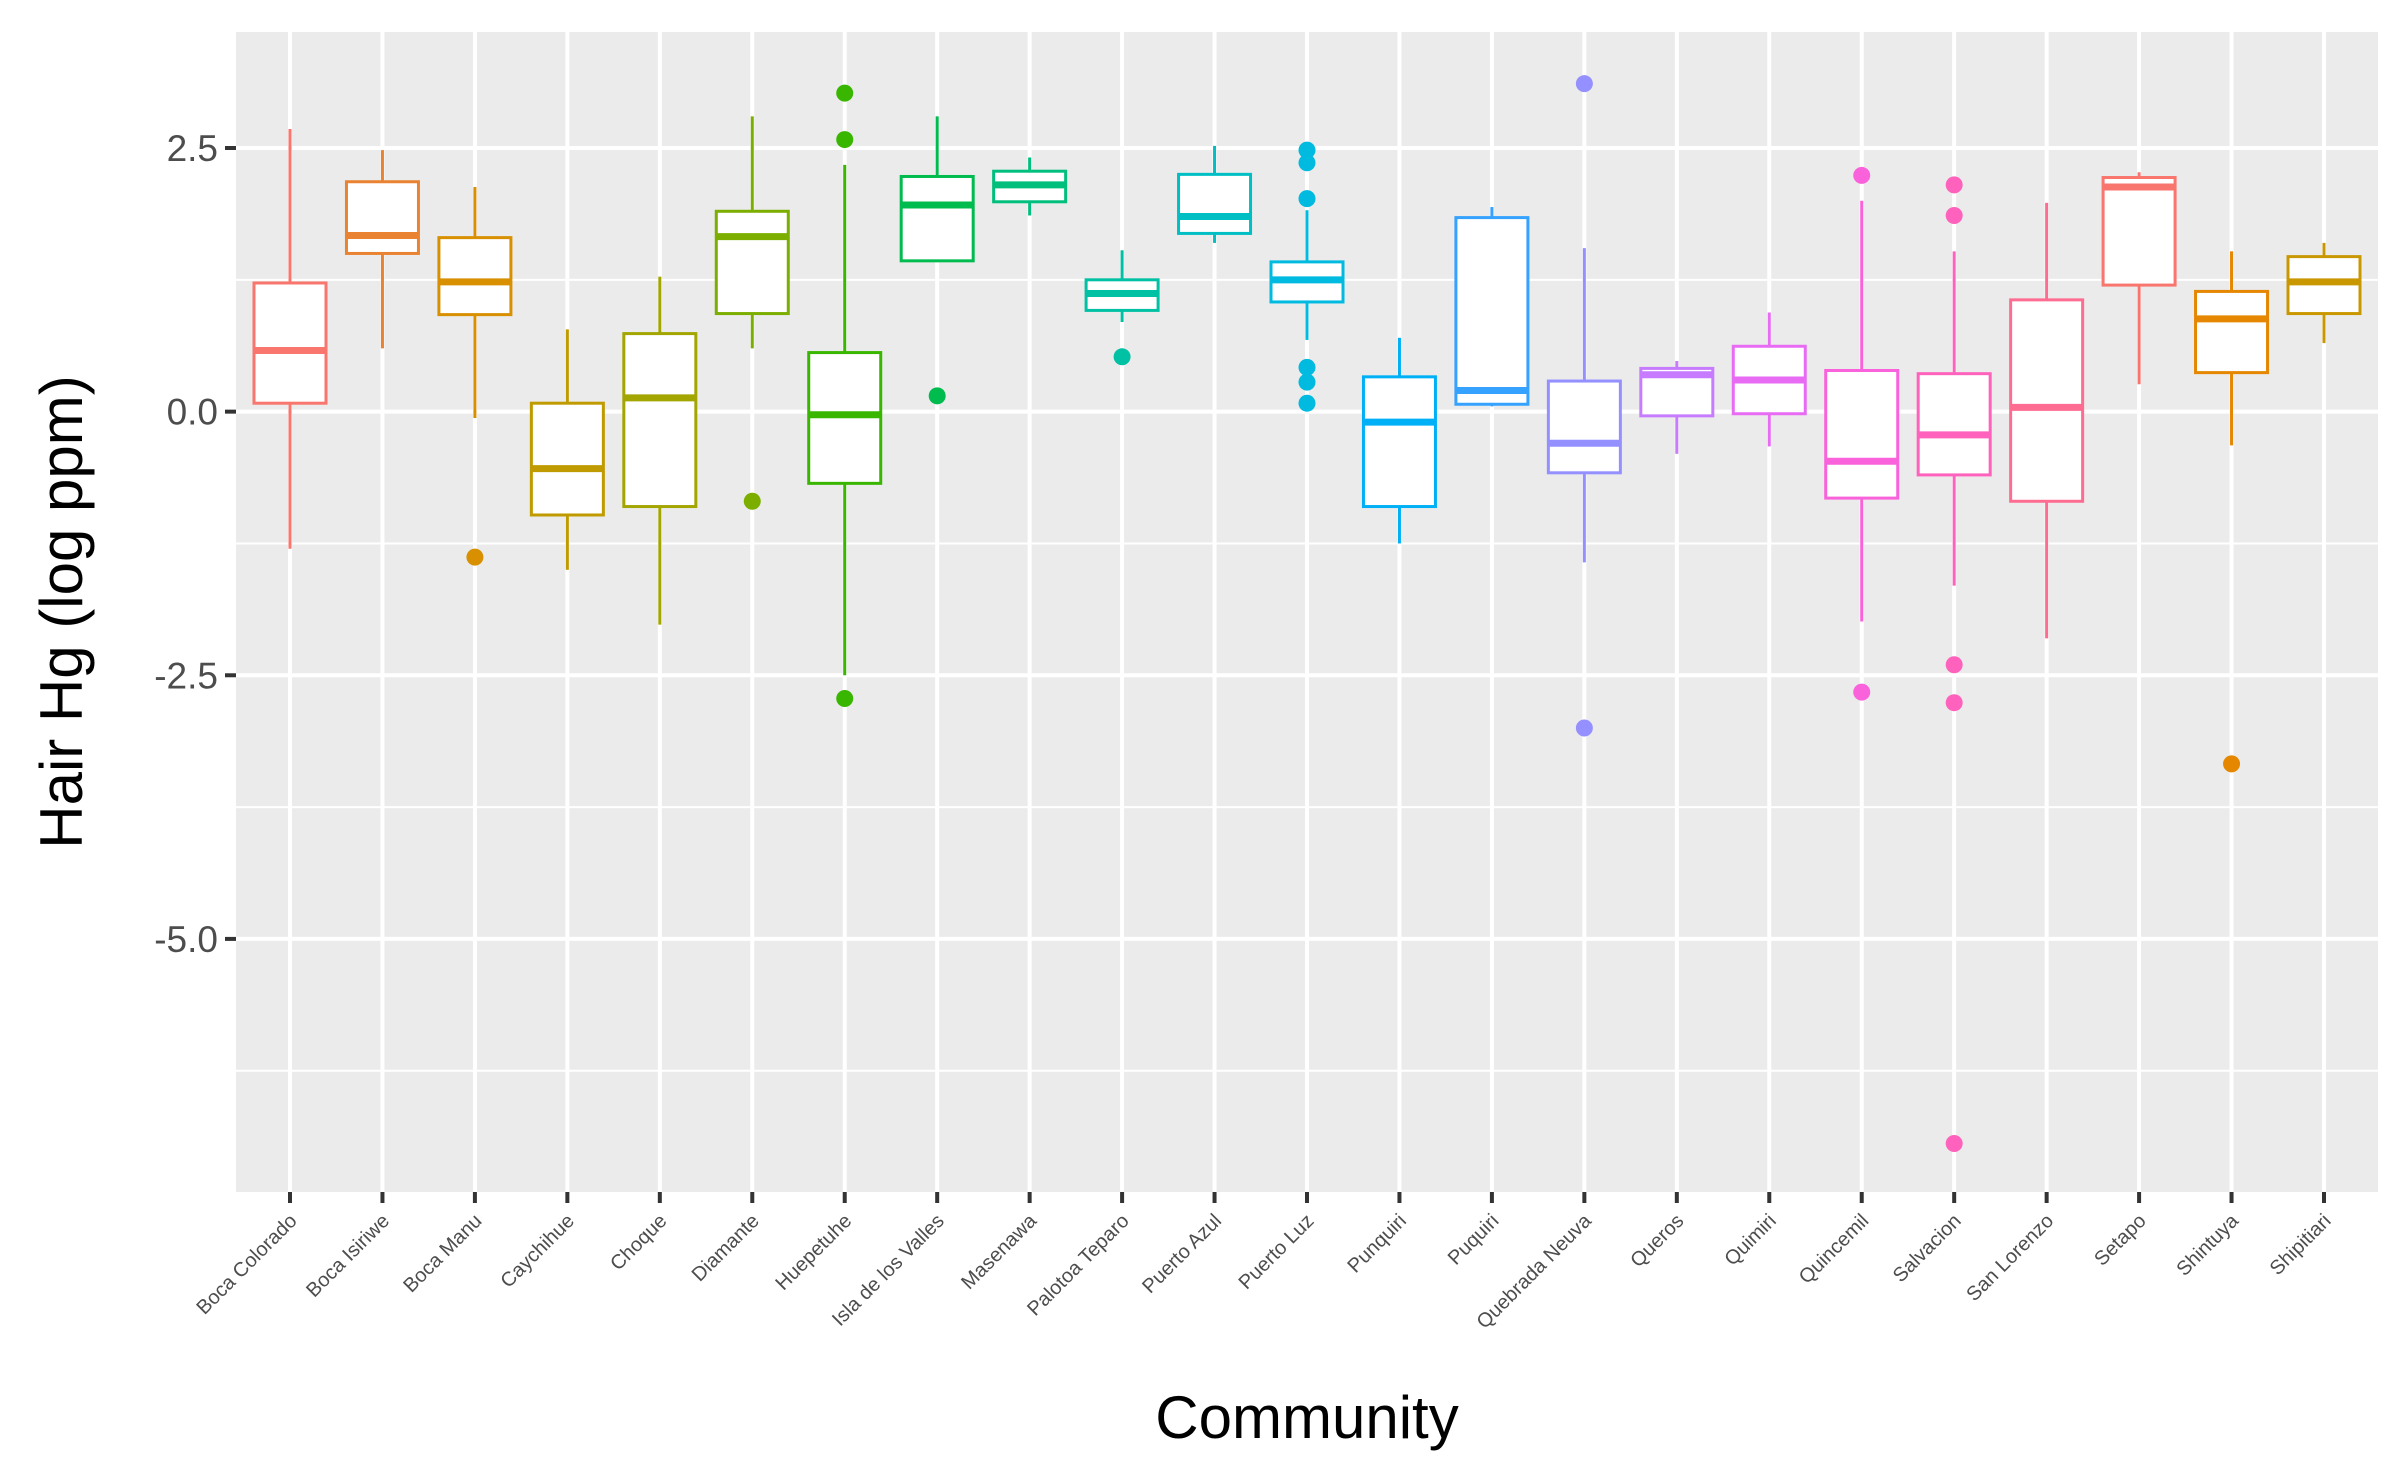  I want to click on box-san-lorenzo, so click(2047, 420).